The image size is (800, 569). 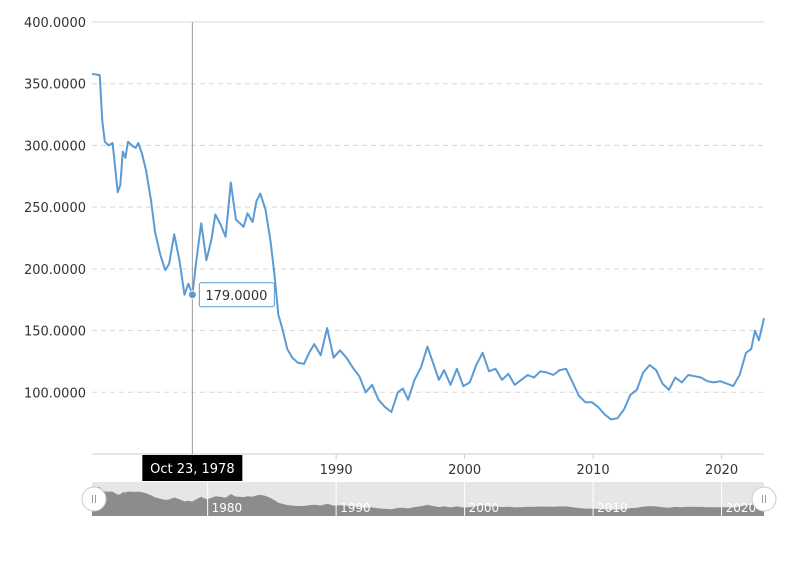 I want to click on y-tick-label: 300.0000, so click(x=55, y=146).